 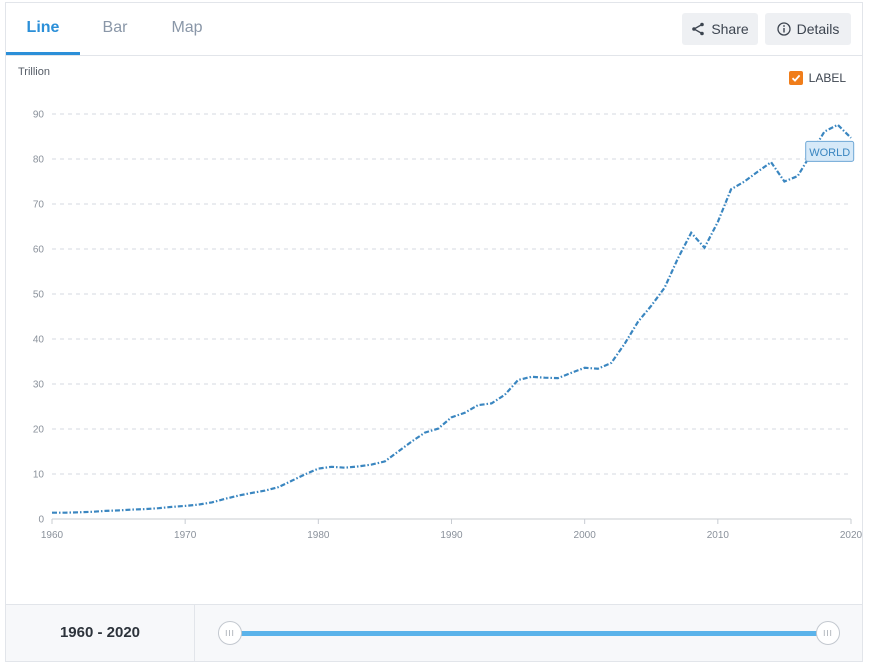 What do you see at coordinates (827, 78) in the screenshot?
I see `legend-label: LABEL` at bounding box center [827, 78].